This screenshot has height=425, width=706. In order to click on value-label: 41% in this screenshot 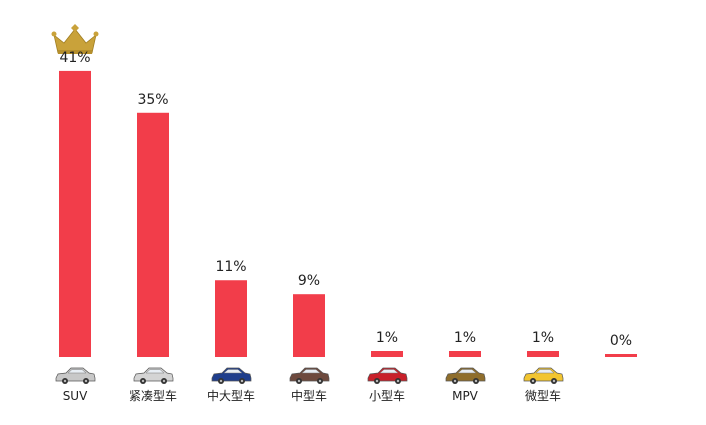, I will do `click(74, 58)`.